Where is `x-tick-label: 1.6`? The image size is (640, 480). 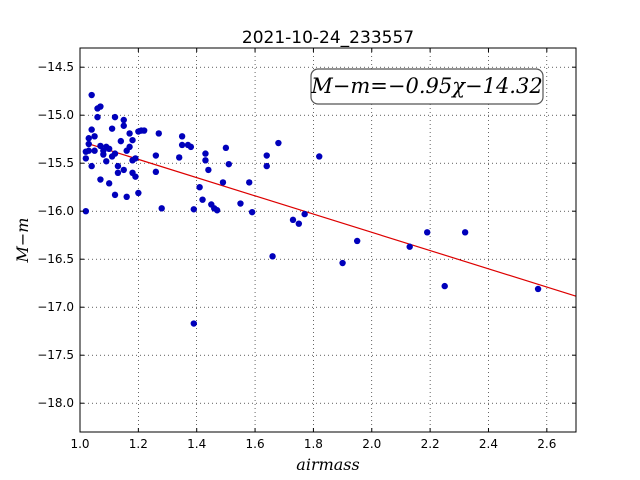 x-tick-label: 1.6 is located at coordinates (255, 444).